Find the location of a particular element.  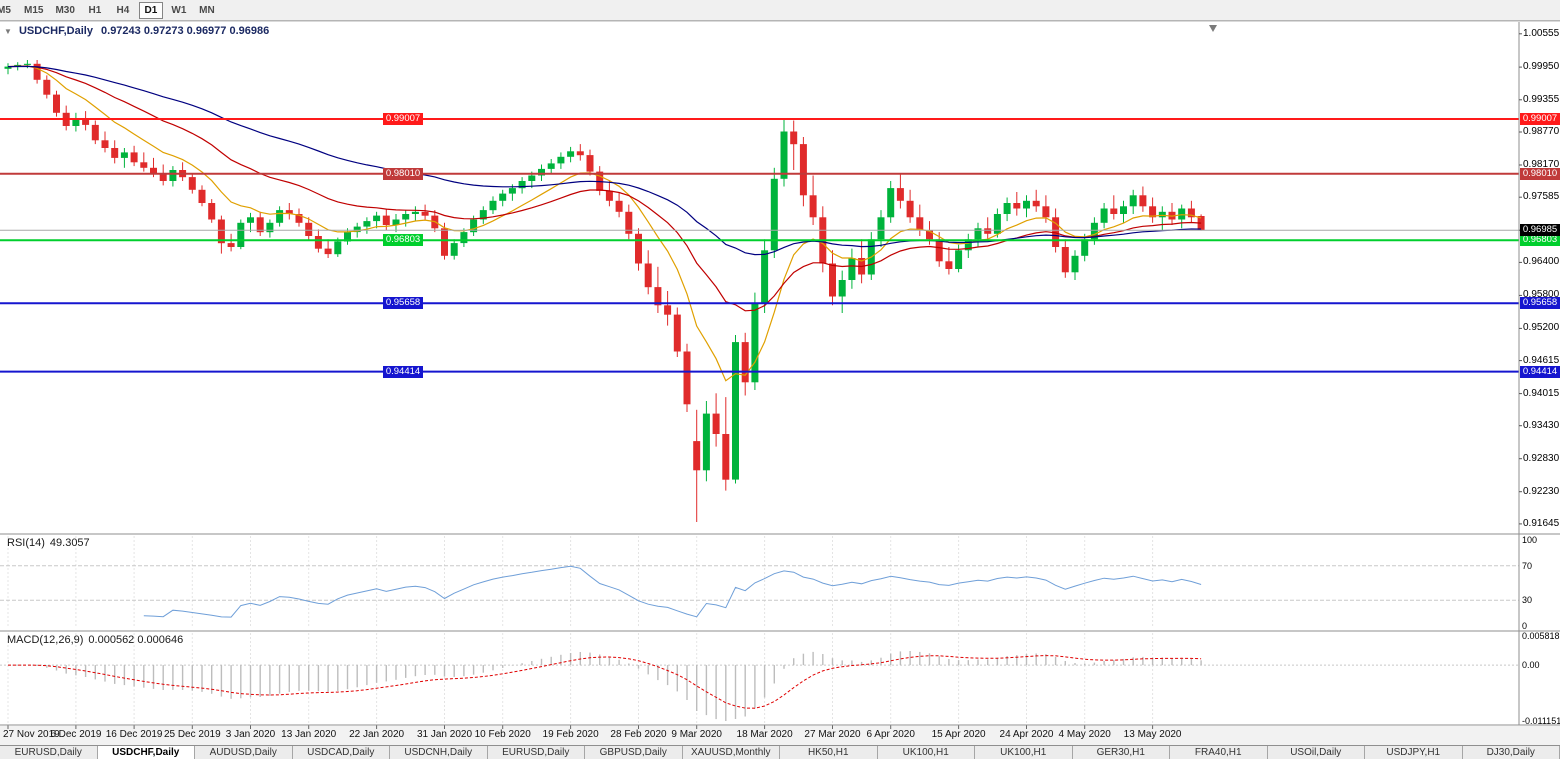

rsi-axis-label: 70 is located at coordinates (1527, 565).